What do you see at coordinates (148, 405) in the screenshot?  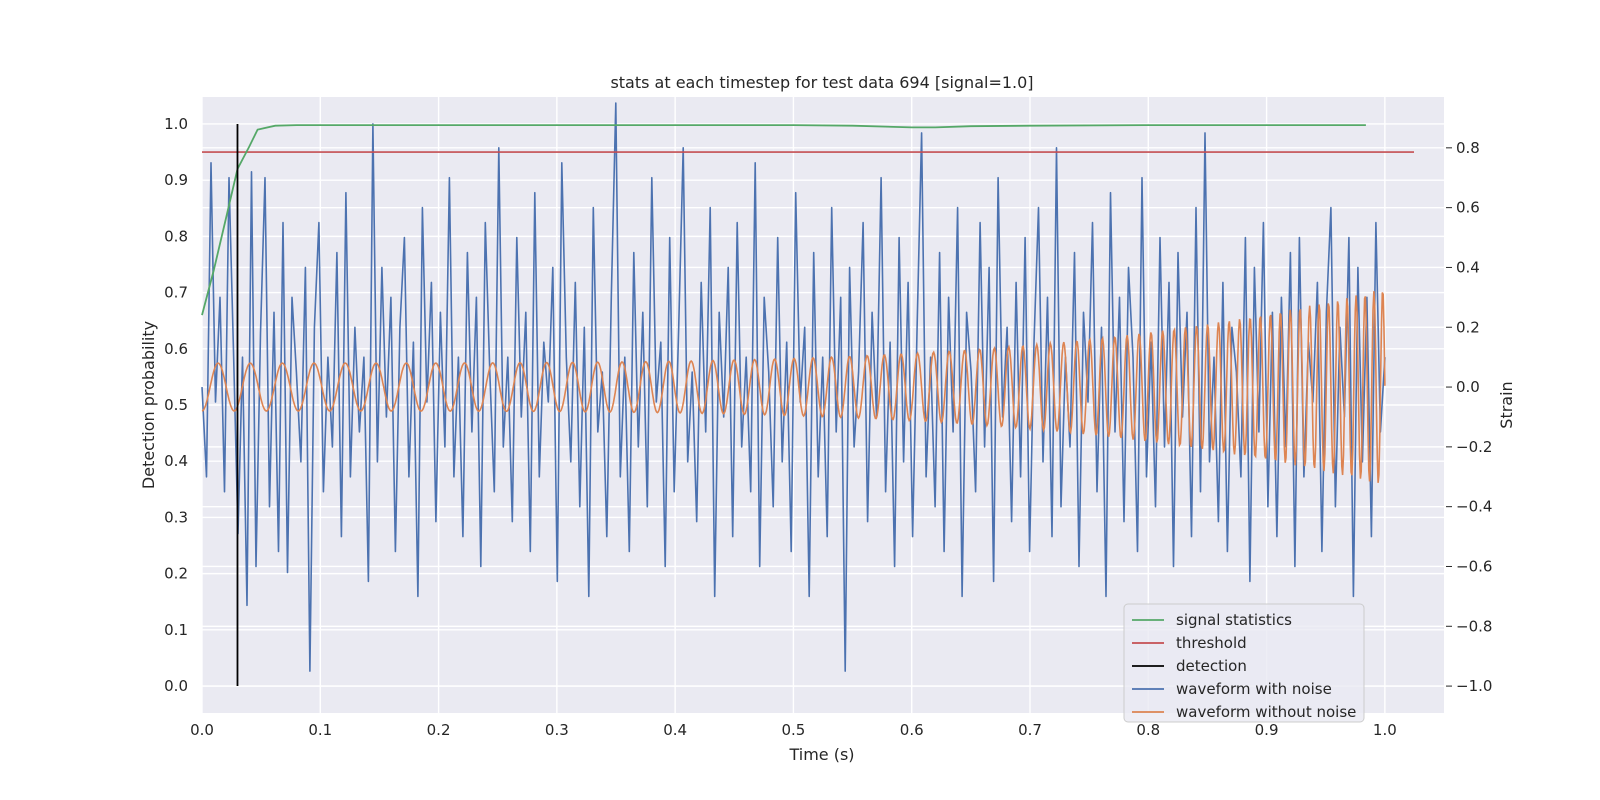 I see `y-axis-label: Detection probability` at bounding box center [148, 405].